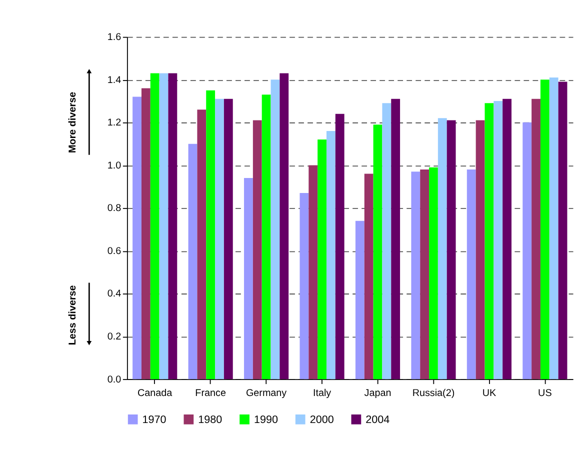  What do you see at coordinates (210, 420) in the screenshot?
I see `legend-label: 1980` at bounding box center [210, 420].